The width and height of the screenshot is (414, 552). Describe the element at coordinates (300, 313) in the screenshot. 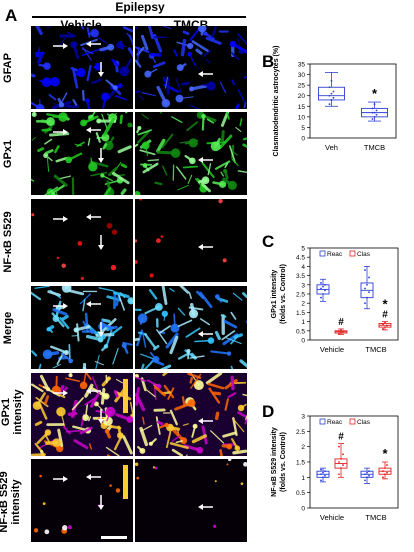

I see `y-tick-label: 1.5` at that location.